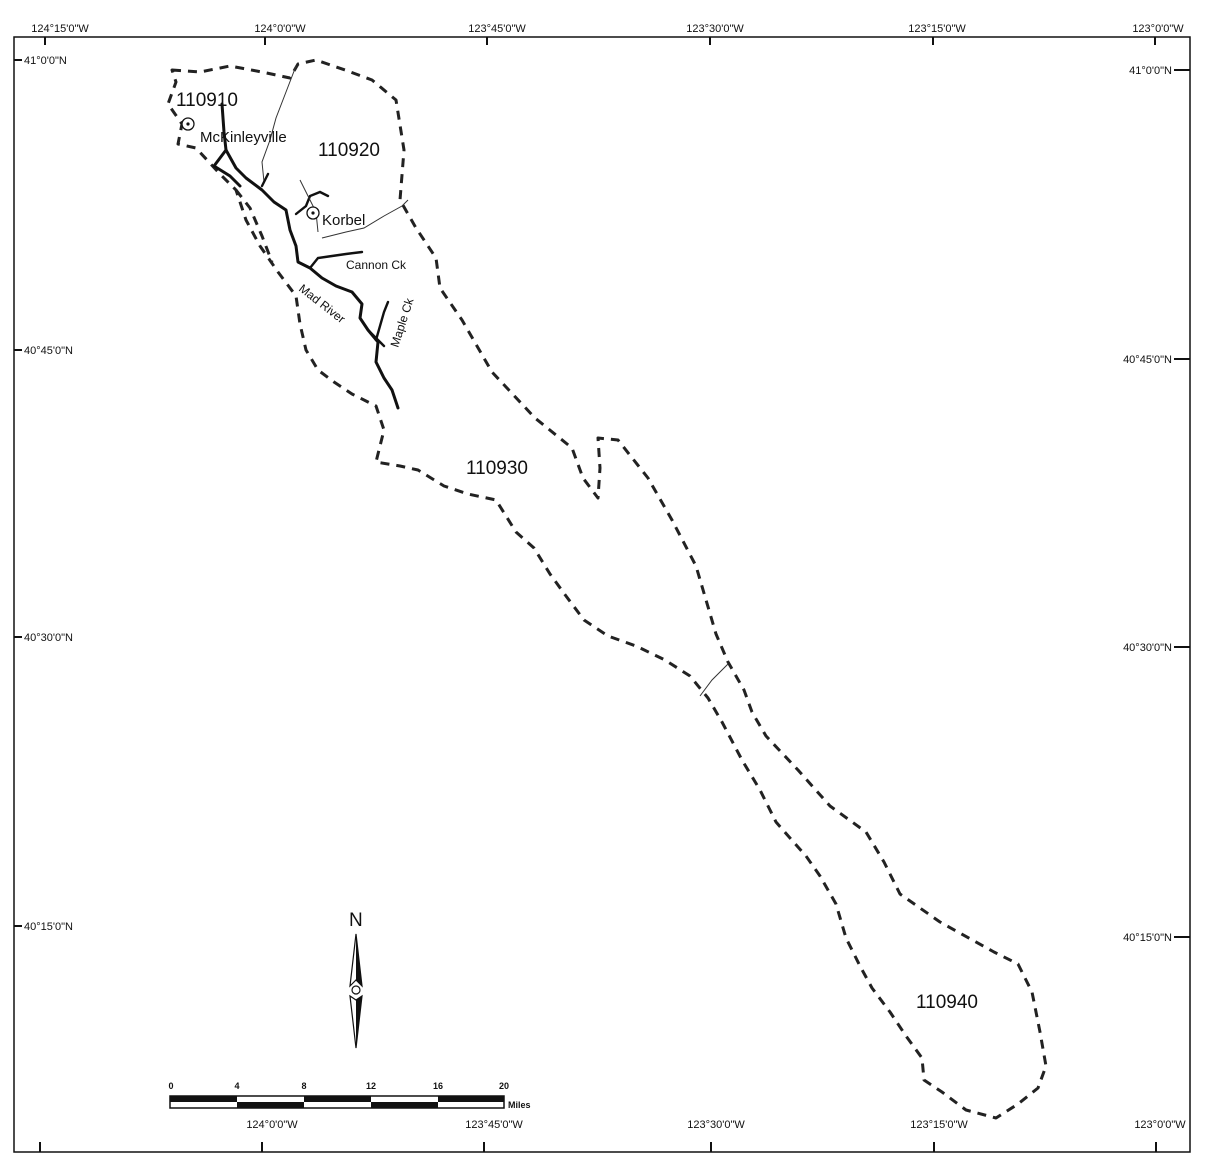 The height and width of the screenshot is (1173, 1207). I want to click on top-lon-label: 124°0'0"W, so click(280, 29).